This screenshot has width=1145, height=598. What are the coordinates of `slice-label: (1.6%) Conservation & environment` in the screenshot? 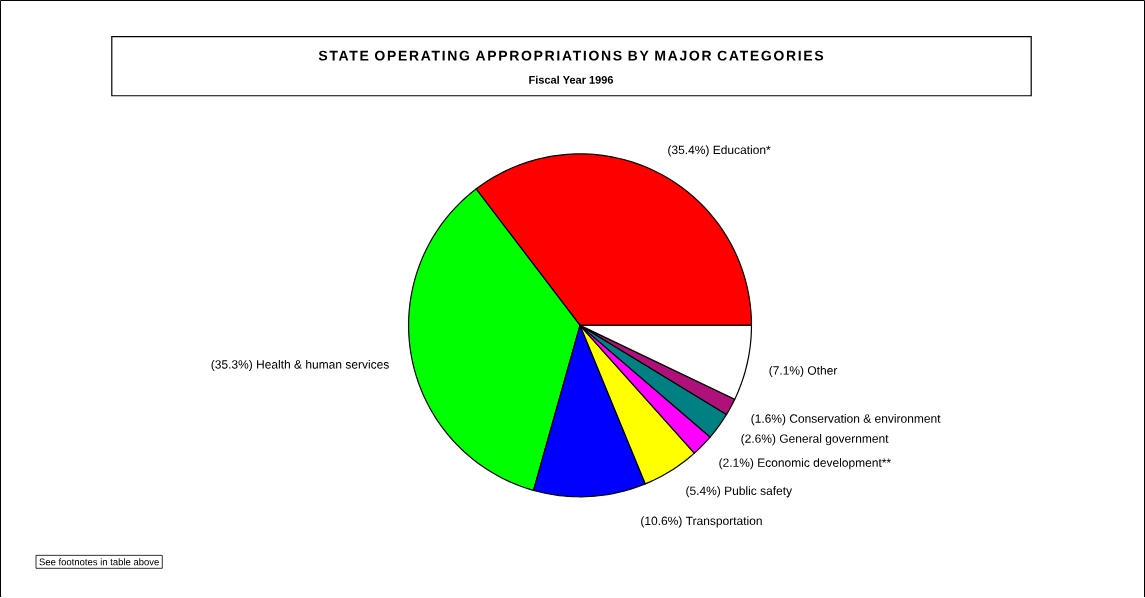 It's located at (846, 420).